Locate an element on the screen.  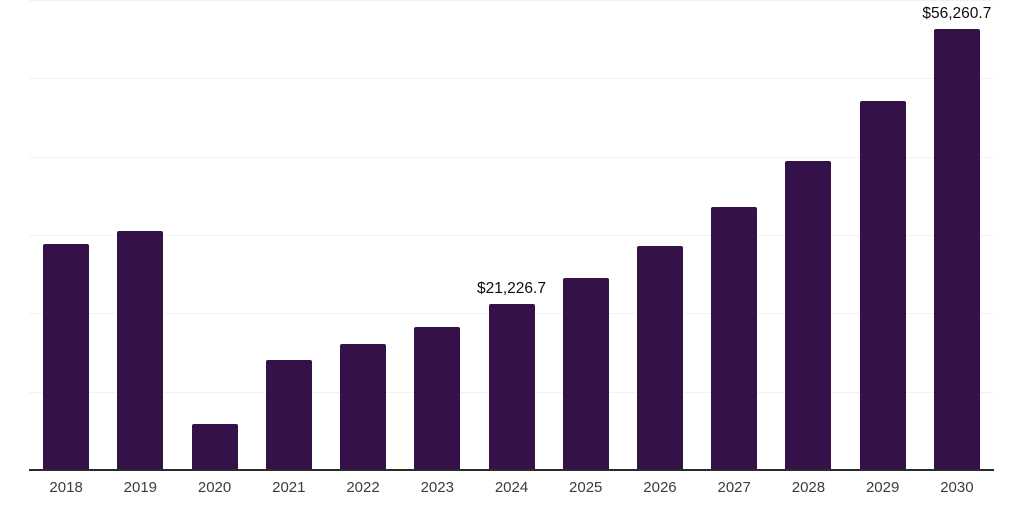
bar-2018 is located at coordinates (66, 356).